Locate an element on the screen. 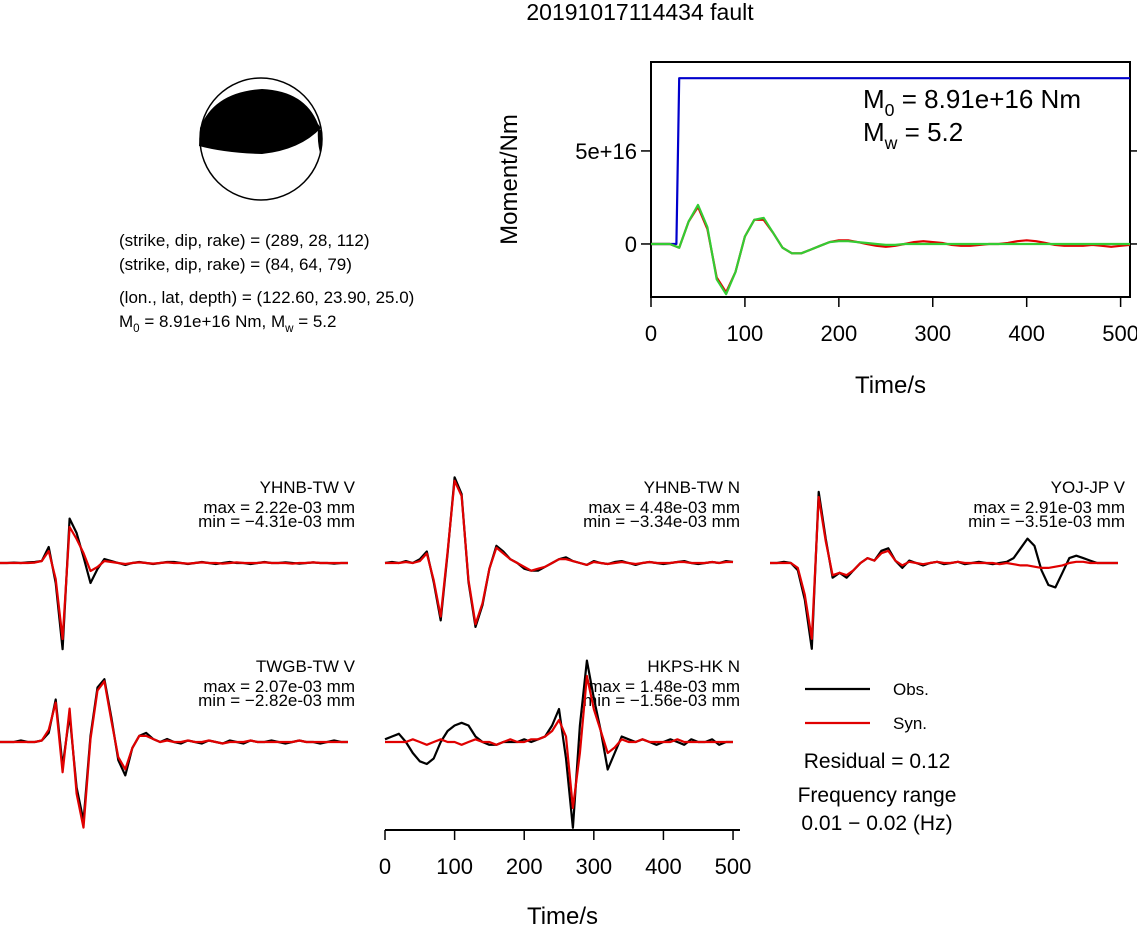 The image size is (1137, 927). frequency-range: 0.01 − 0.02 (Hz) is located at coordinates (876, 823).